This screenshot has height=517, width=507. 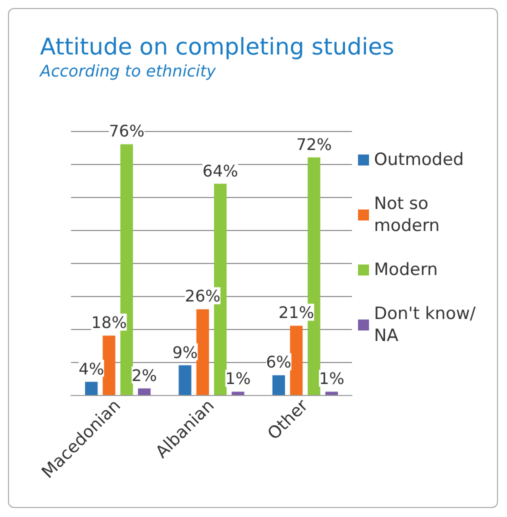 I want to click on data-label: 64%, so click(x=220, y=170).